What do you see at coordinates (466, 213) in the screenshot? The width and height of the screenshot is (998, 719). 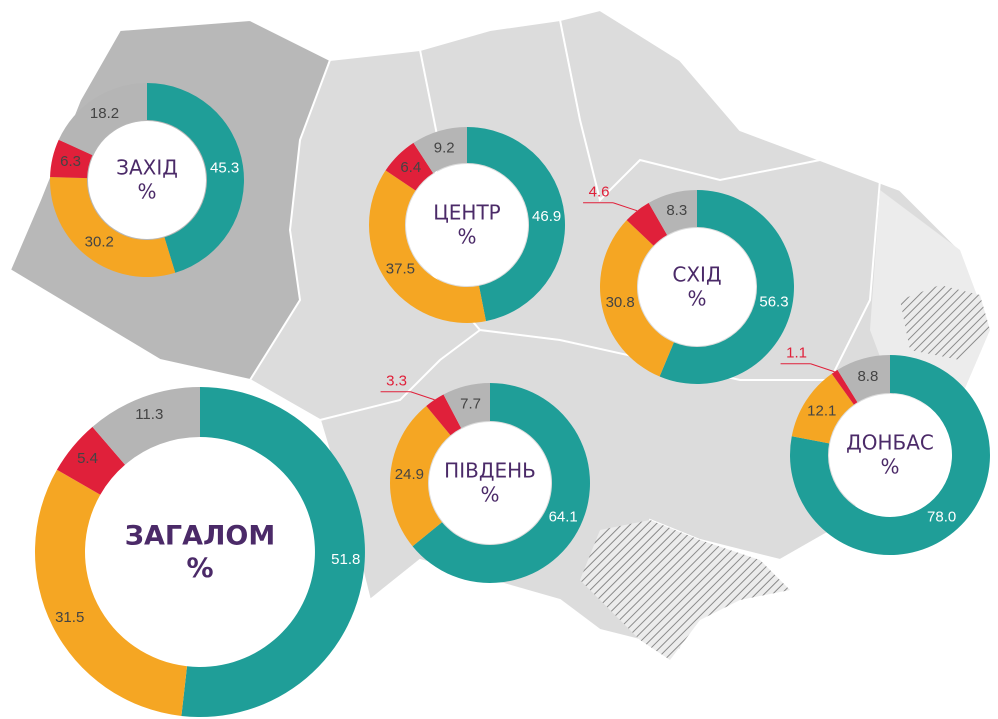 I see `donut-title: ЦЕНТР` at bounding box center [466, 213].